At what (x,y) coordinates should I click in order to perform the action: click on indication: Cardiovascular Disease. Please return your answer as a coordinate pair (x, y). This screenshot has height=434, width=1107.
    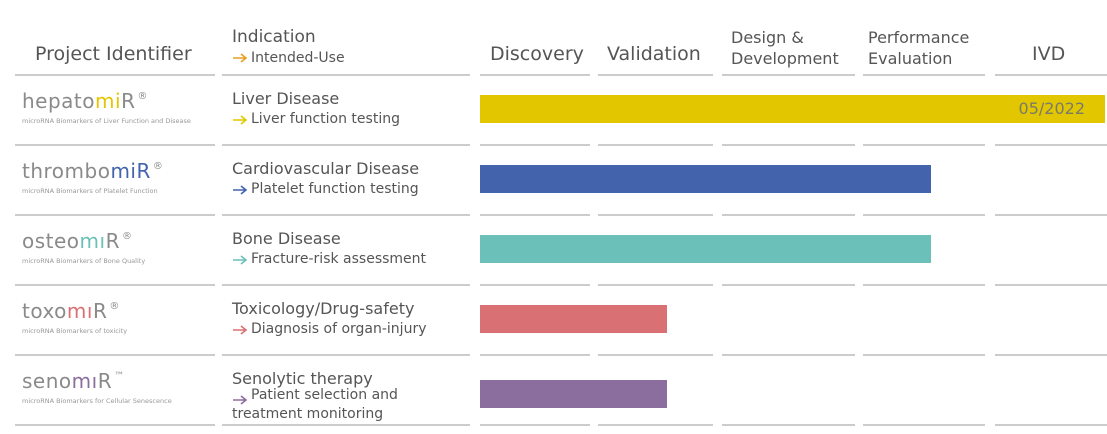
    Looking at the image, I should click on (326, 168).